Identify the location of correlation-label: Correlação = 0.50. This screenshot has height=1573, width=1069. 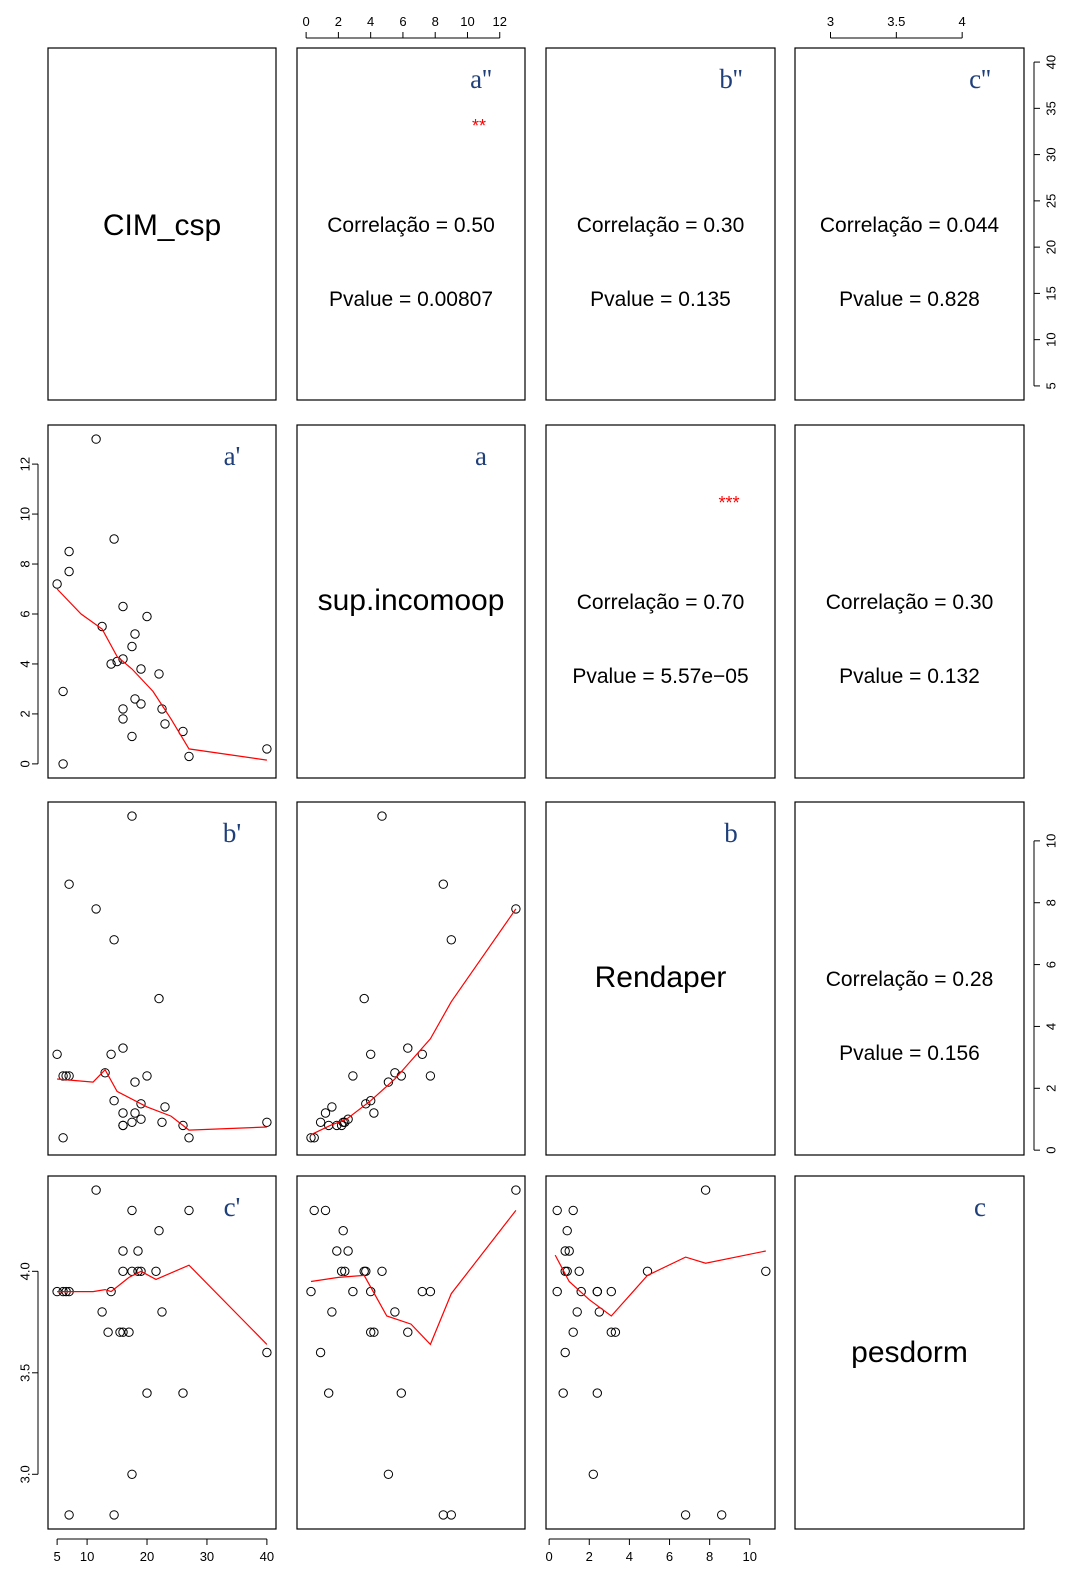
(411, 225).